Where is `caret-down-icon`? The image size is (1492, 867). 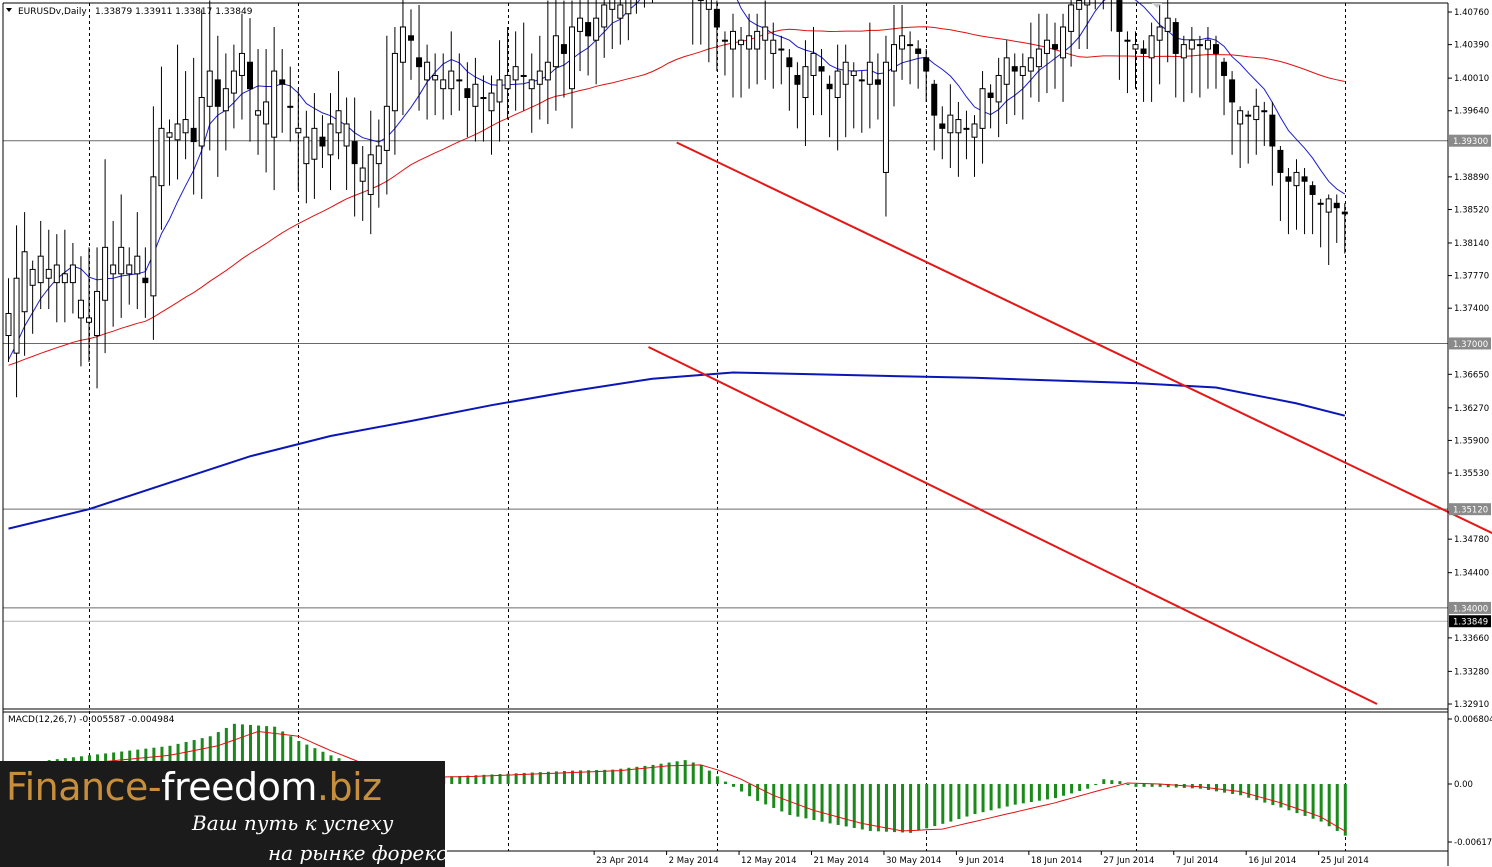 caret-down-icon is located at coordinates (9, 10).